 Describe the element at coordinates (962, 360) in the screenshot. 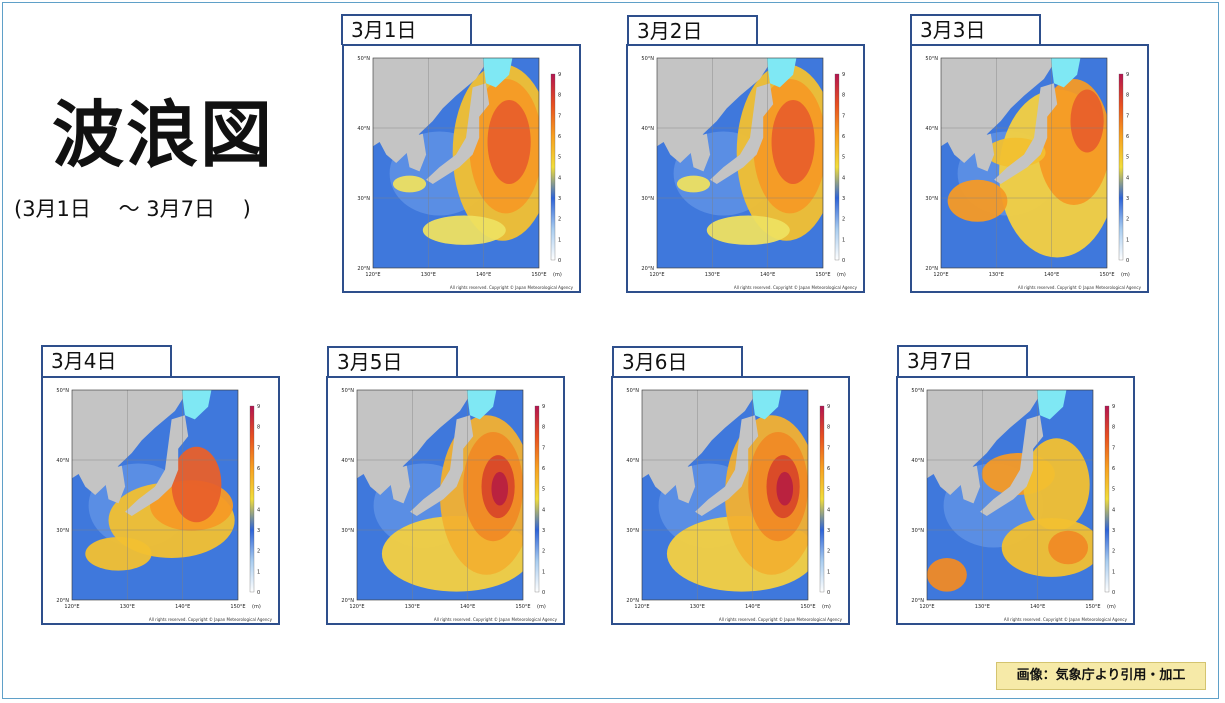

I see `chart-date-tab: 3月7日` at that location.